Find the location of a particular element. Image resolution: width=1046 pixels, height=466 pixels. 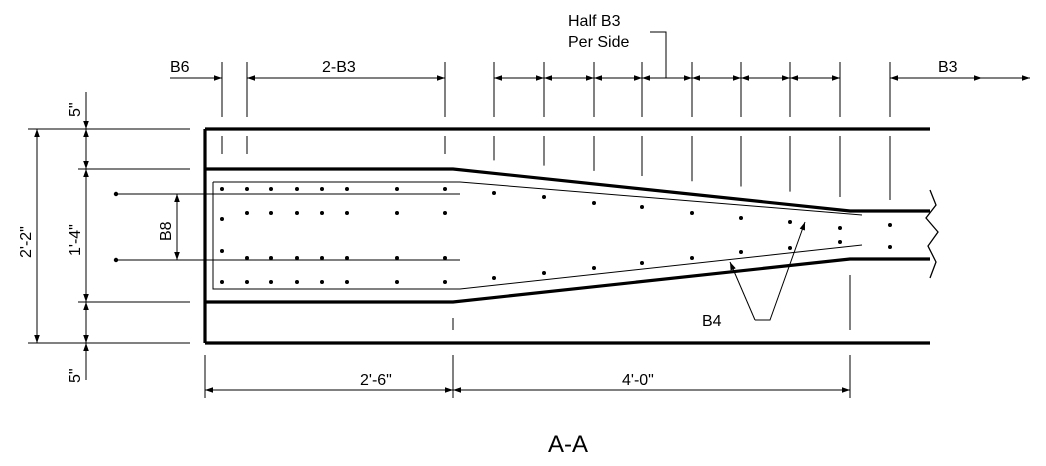

label-4-0: 4'-0" is located at coordinates (638, 380).